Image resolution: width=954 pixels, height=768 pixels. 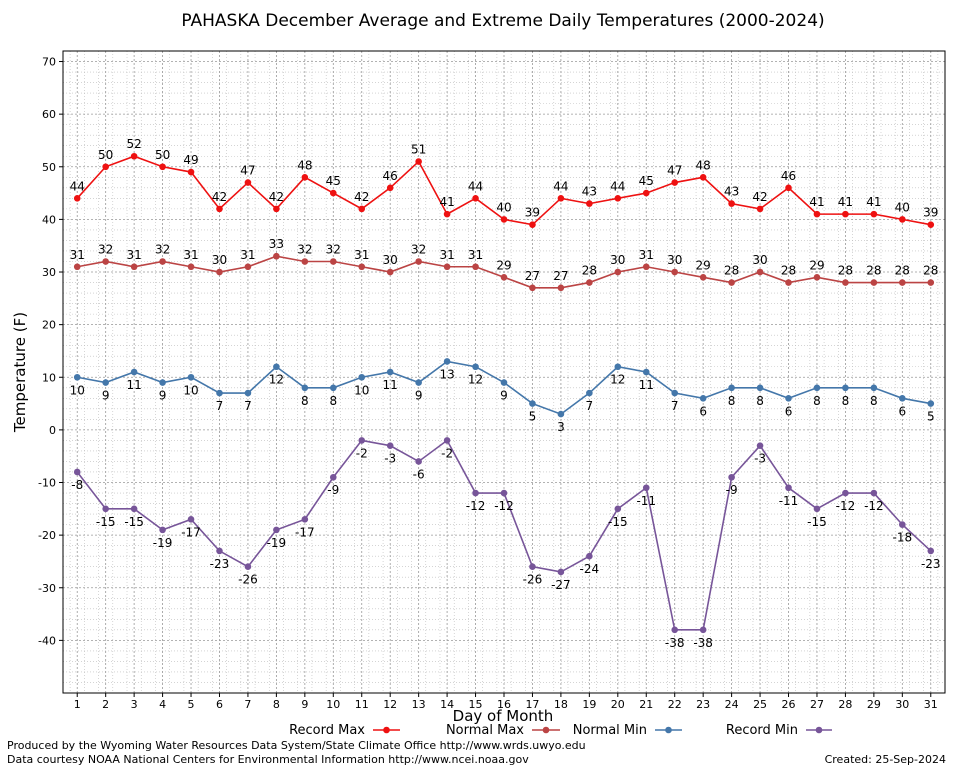 What do you see at coordinates (533, 417) in the screenshot?
I see `normal-min-data-label: 5` at bounding box center [533, 417].